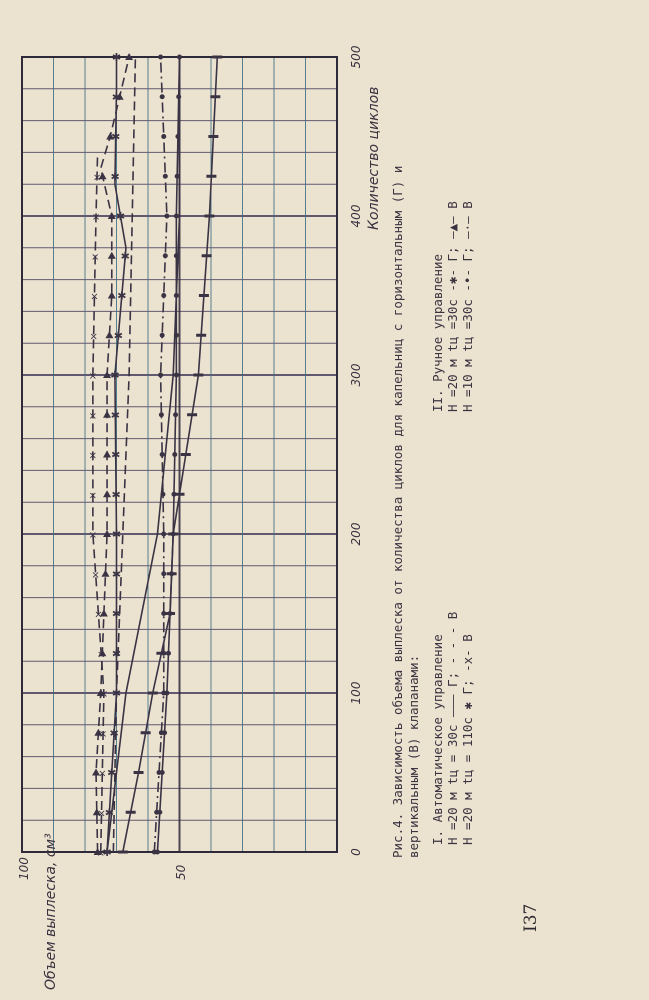 The width and height of the screenshot is (649, 1000). Describe the element at coordinates (356, 692) in the screenshot. I see `x-tick-label: 100` at that location.